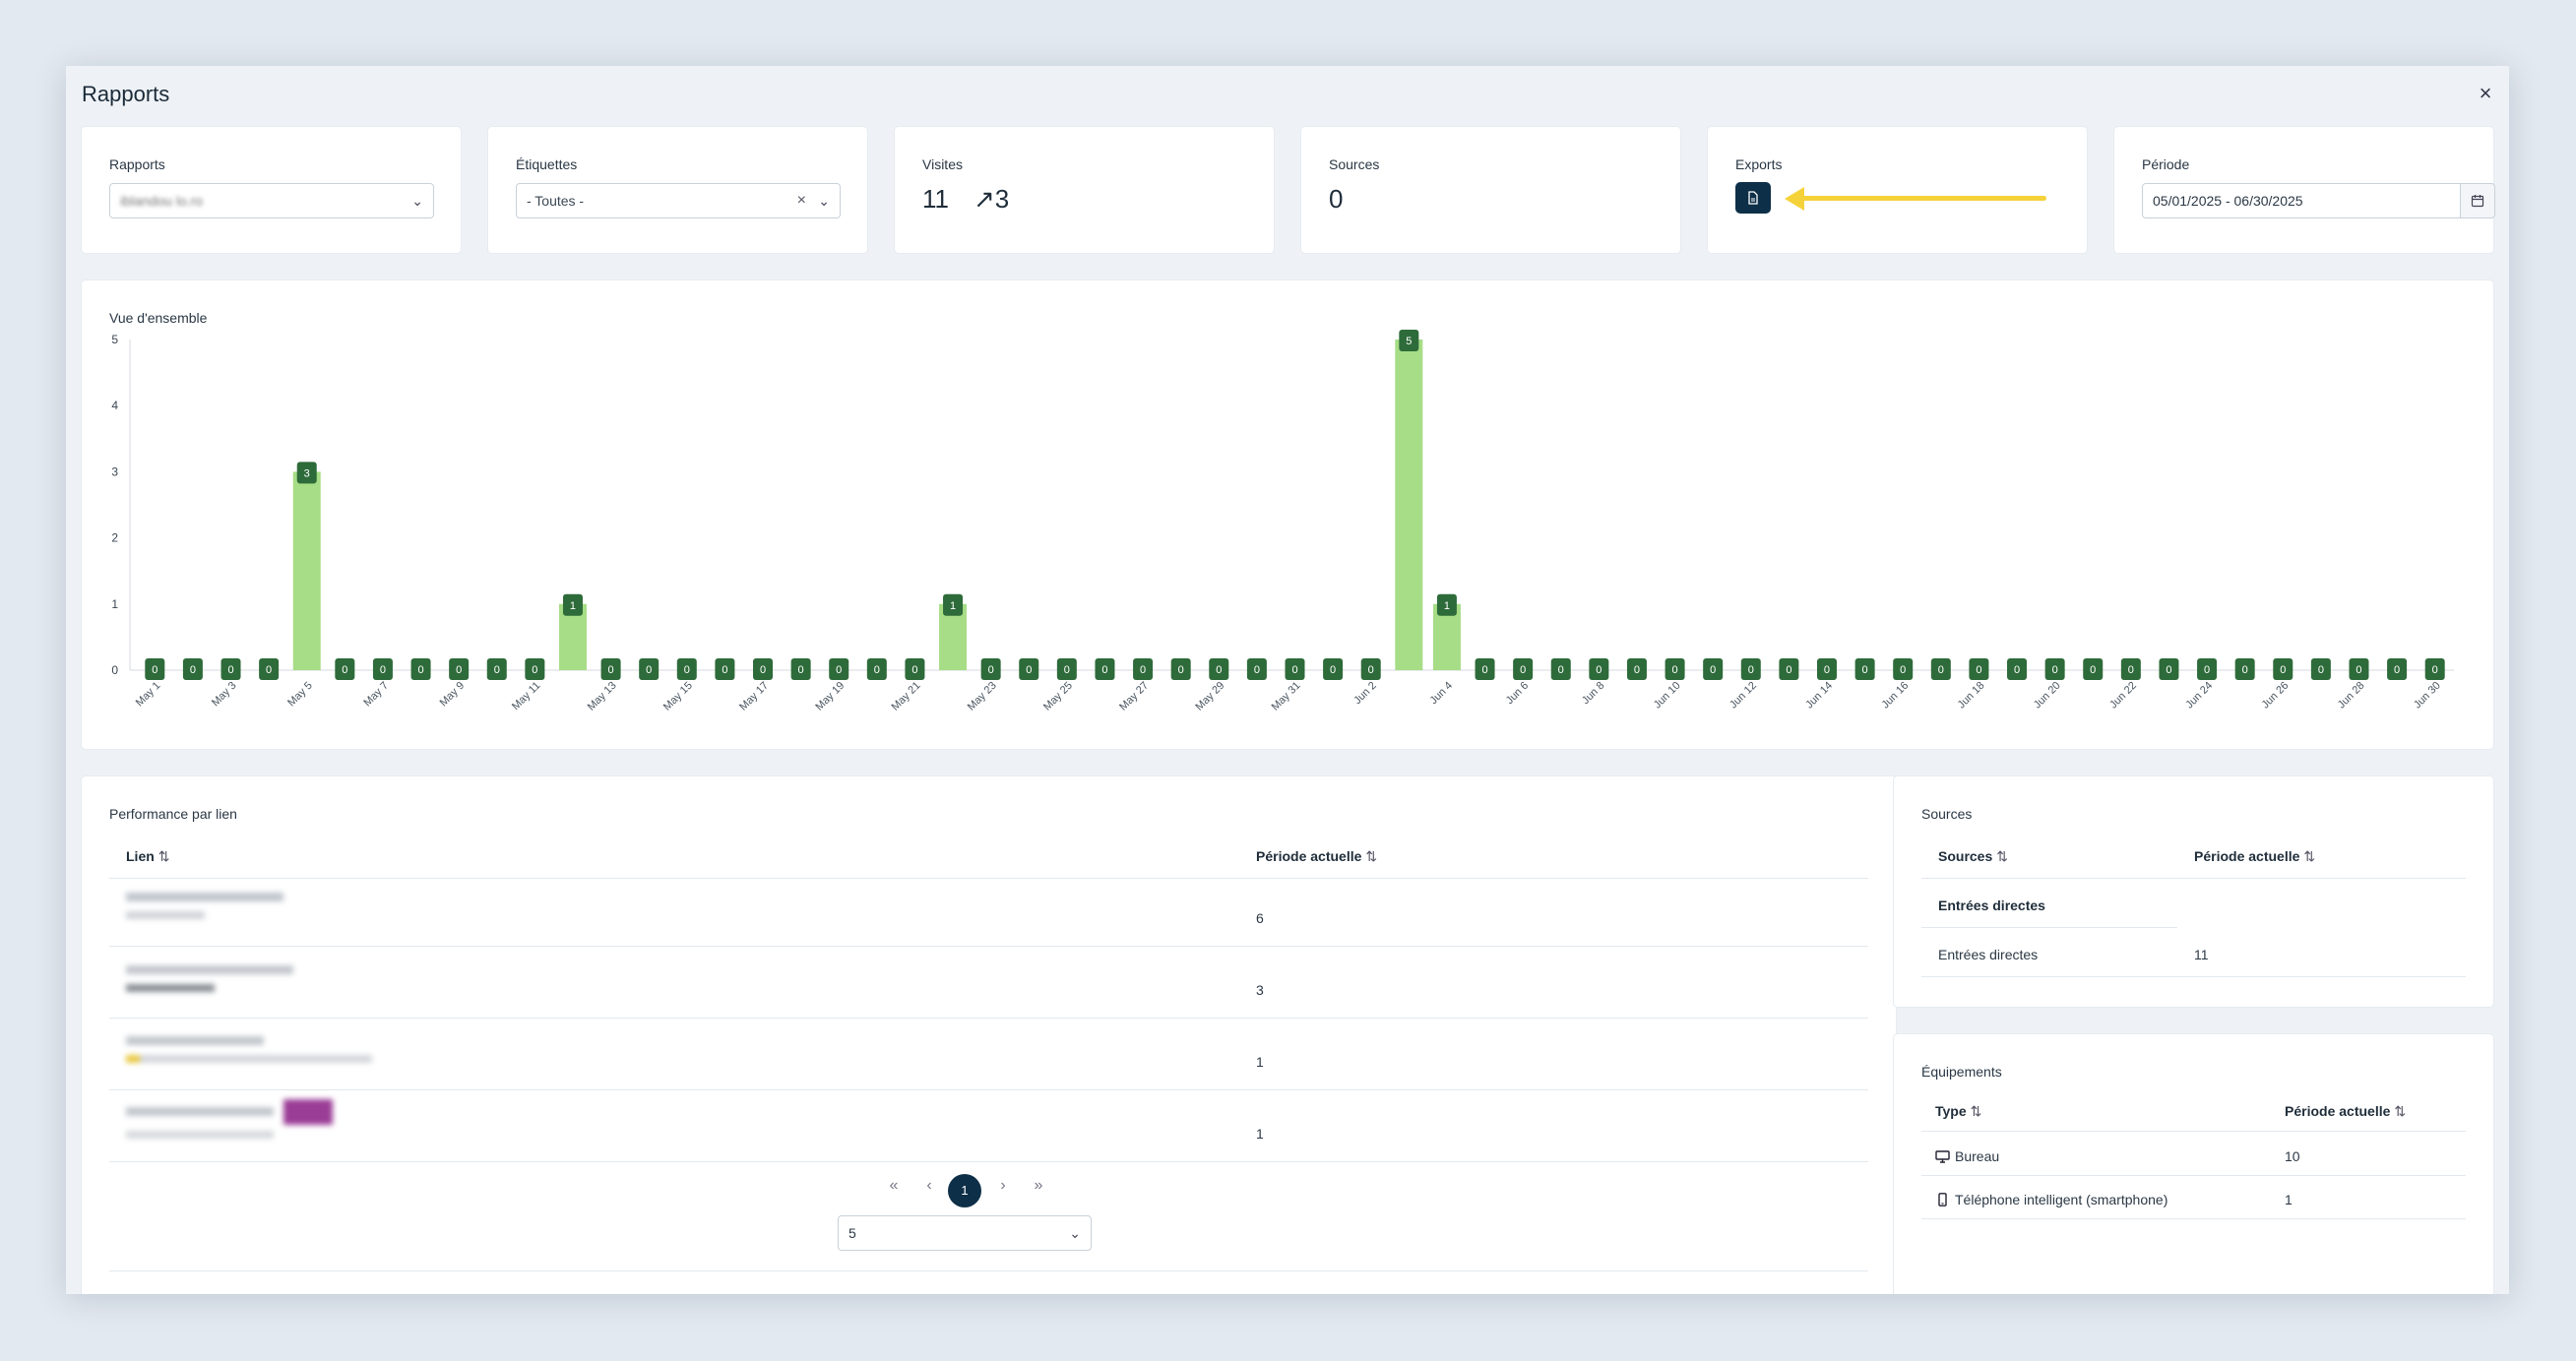 This screenshot has height=1361, width=2576. Describe the element at coordinates (2351, 695) in the screenshot. I see `x-tick-label: Jun 28` at that location.